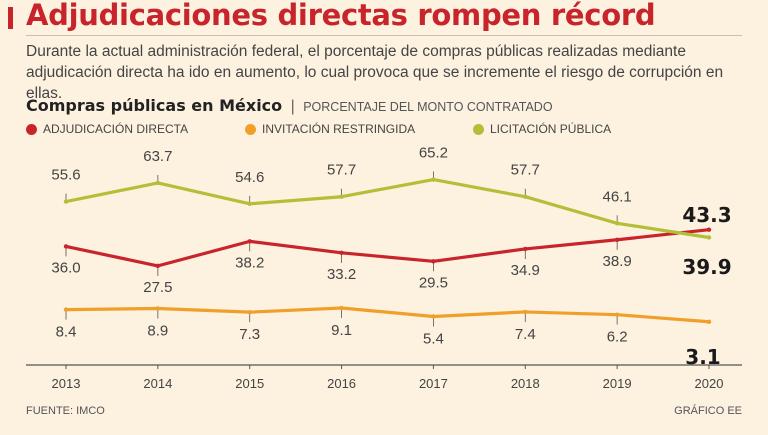  What do you see at coordinates (617, 383) in the screenshot?
I see `x-tick-label-2019: 2019` at bounding box center [617, 383].